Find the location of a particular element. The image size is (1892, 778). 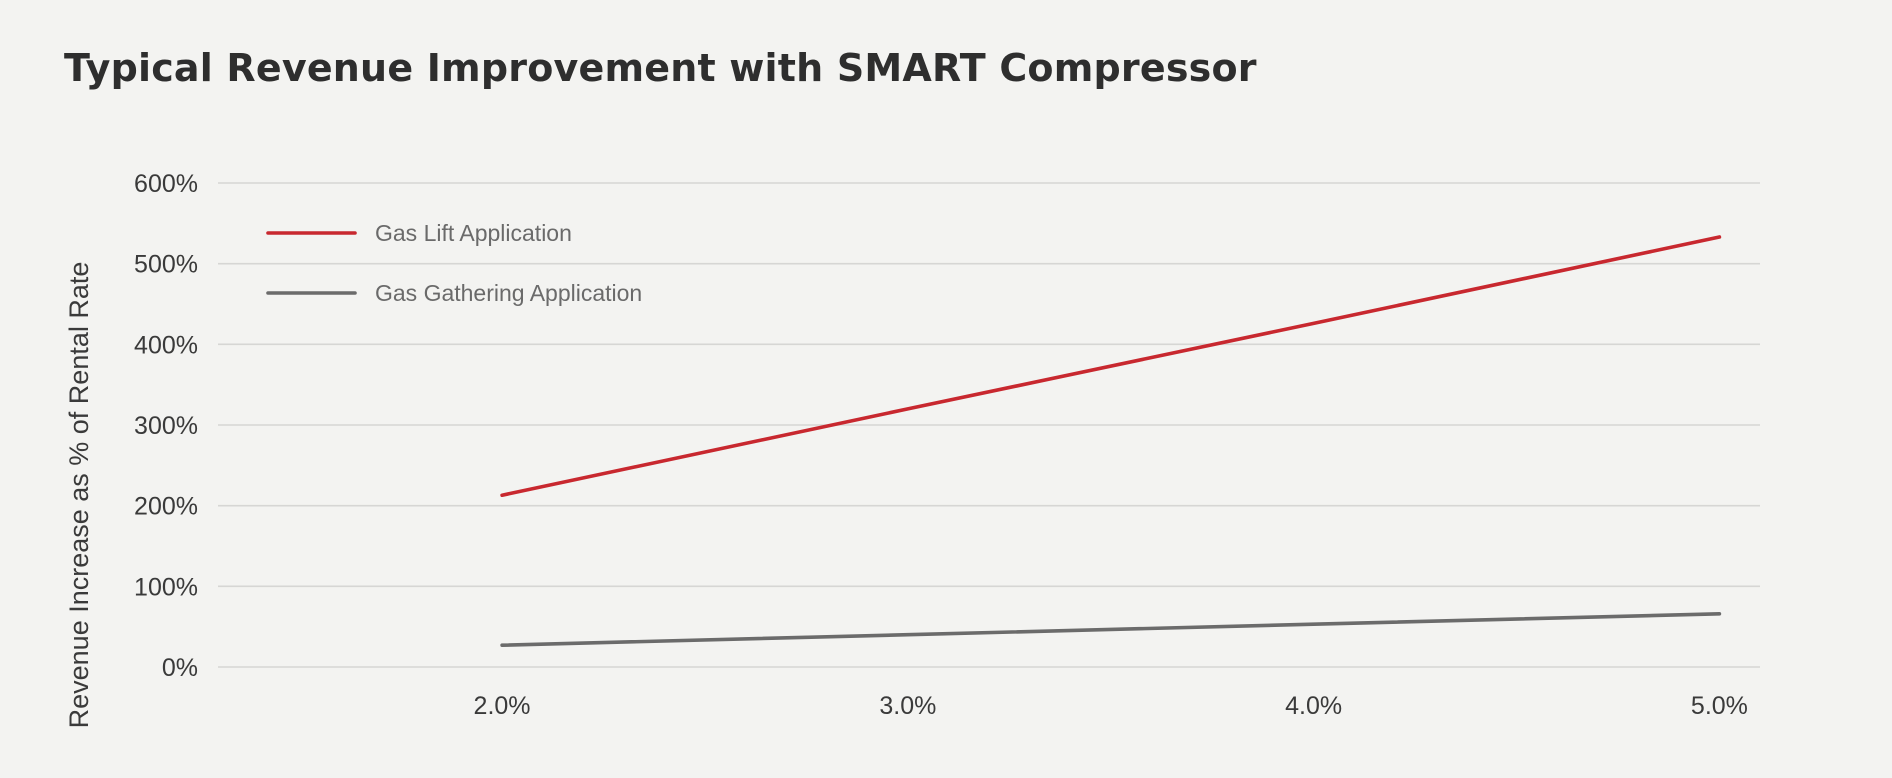

y-tick-label: 200% is located at coordinates (166, 507).